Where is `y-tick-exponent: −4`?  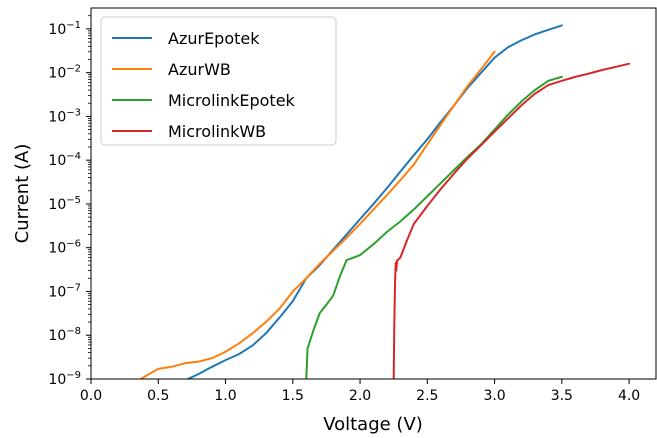
y-tick-exponent: −4 is located at coordinates (73, 156).